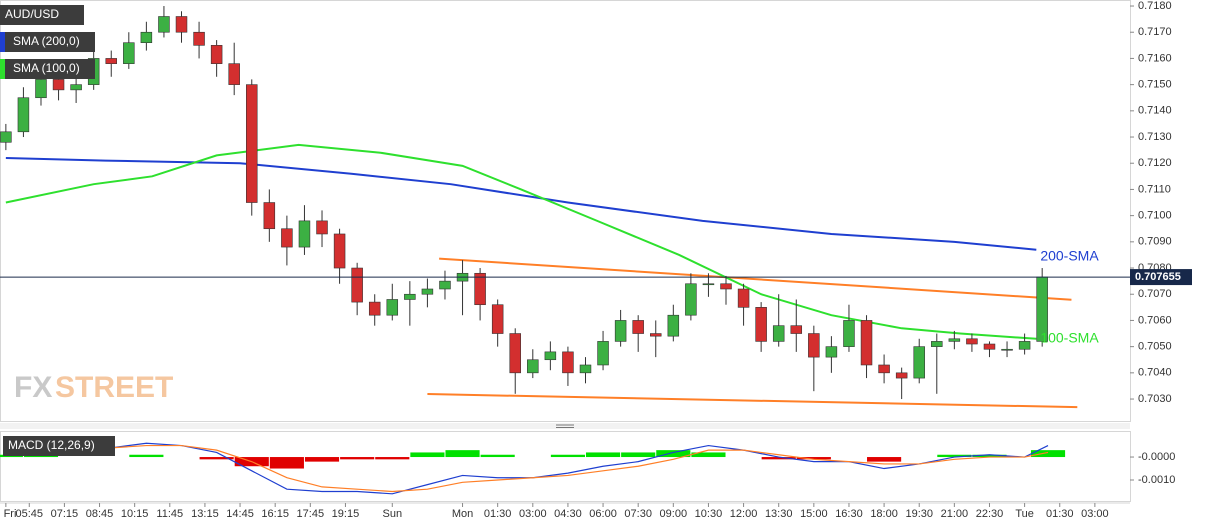  I want to click on current-price-label: 0.707655, so click(1158, 277).